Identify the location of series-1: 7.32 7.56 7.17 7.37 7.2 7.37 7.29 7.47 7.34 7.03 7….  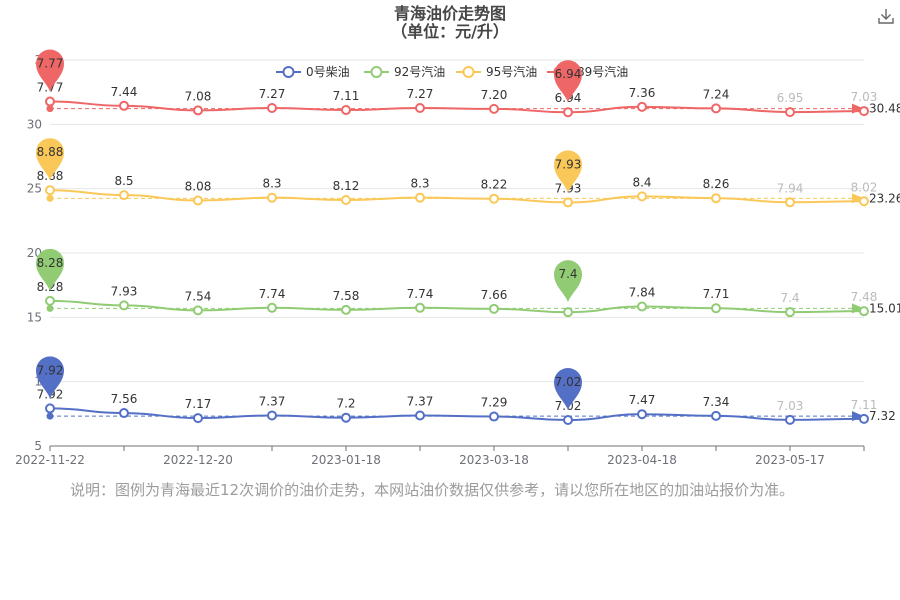
(466, 391).